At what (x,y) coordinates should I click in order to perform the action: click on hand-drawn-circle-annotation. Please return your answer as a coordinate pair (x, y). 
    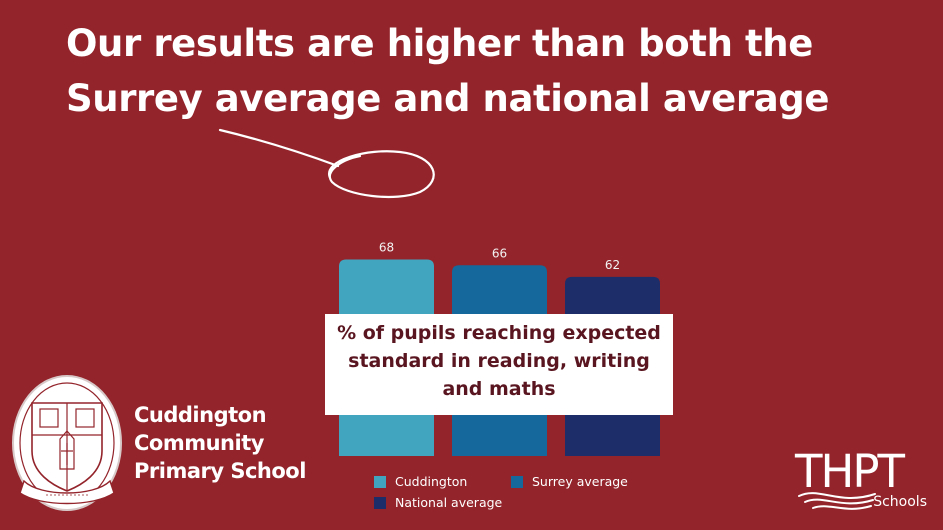
    Looking at the image, I should click on (326, 163).